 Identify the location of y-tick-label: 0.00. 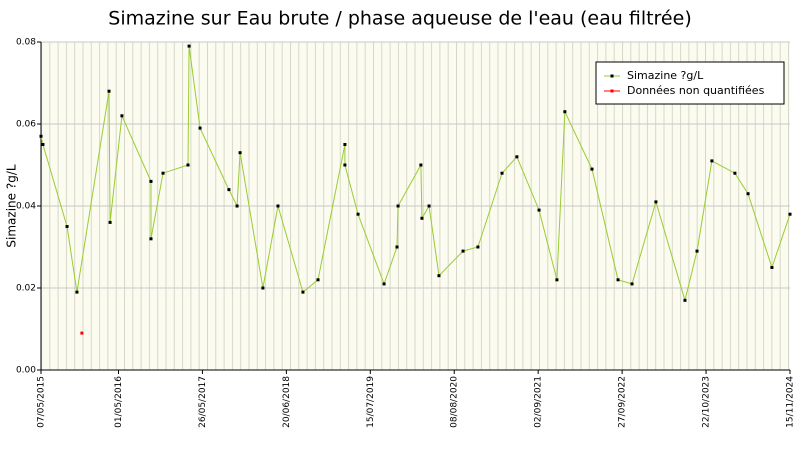
(26, 371).